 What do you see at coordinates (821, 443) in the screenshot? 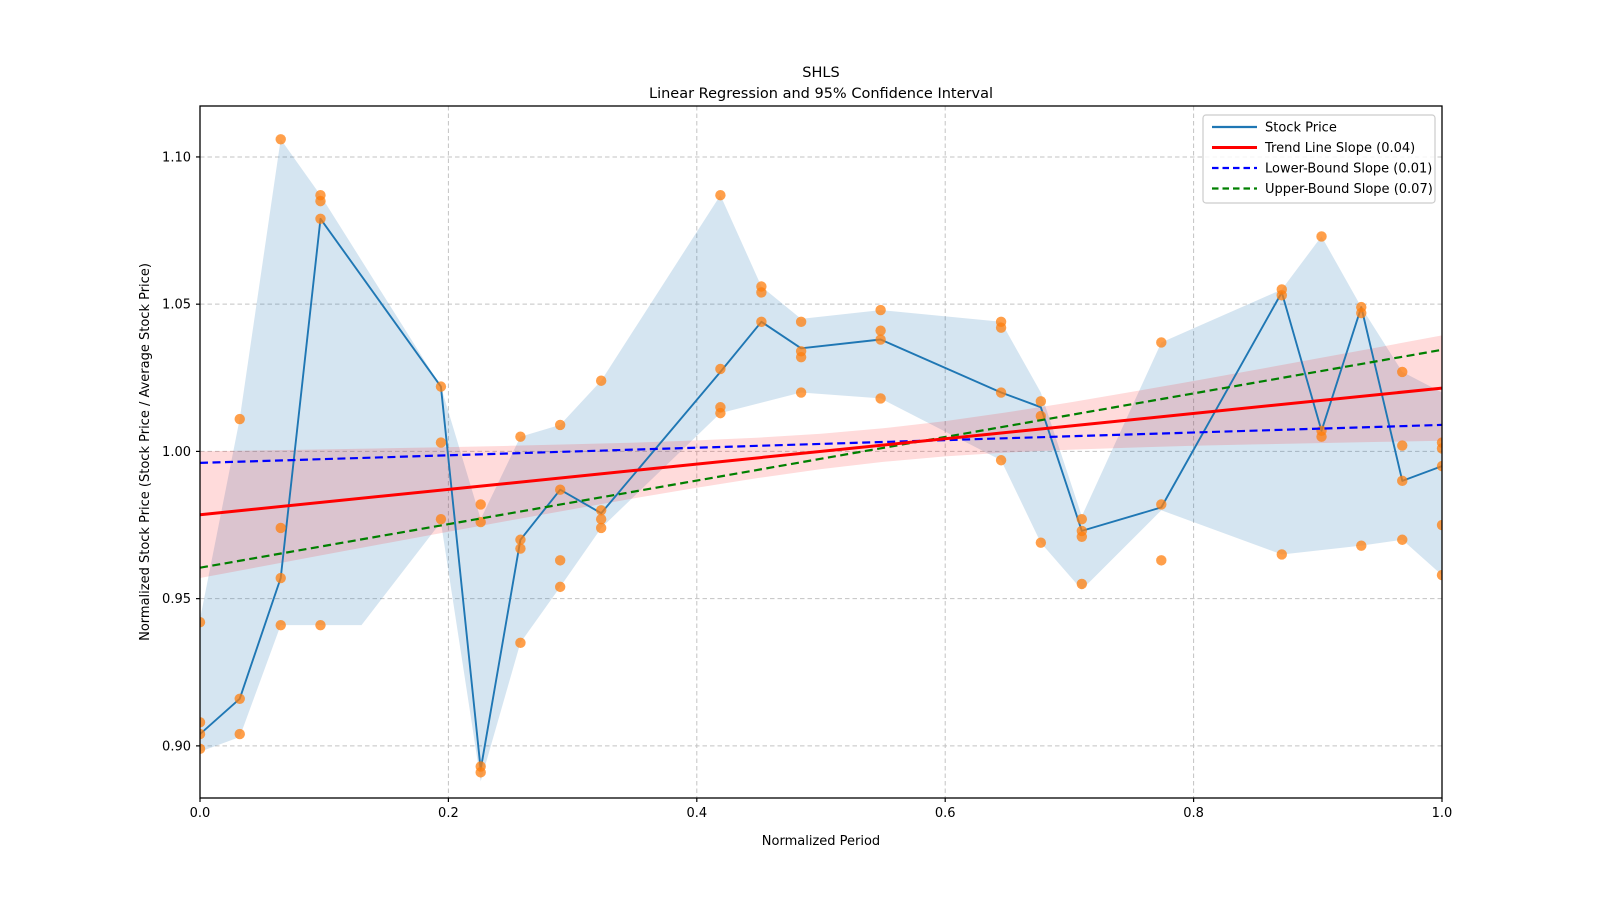
I see `lower-bound-line` at bounding box center [821, 443].